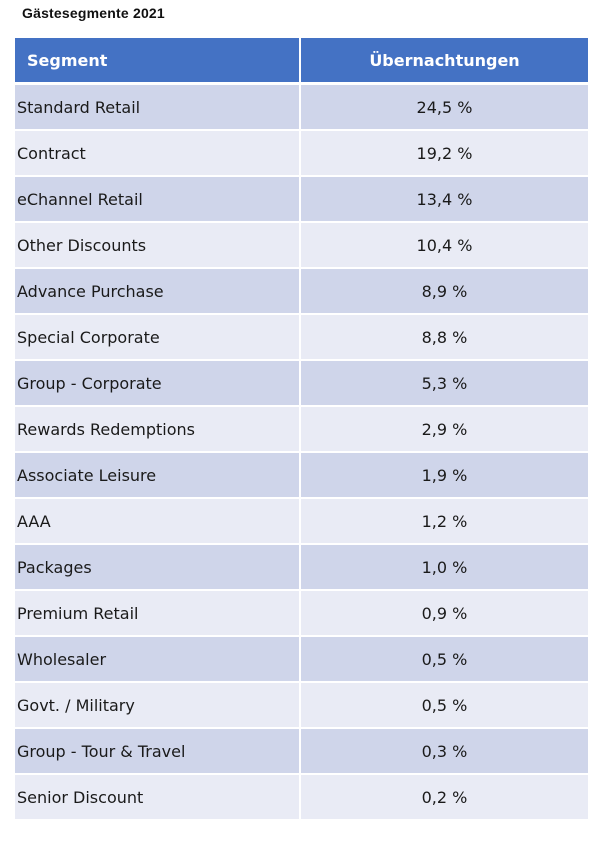  I want to click on table-row: Other Discounts 10,4 %, so click(301, 246).